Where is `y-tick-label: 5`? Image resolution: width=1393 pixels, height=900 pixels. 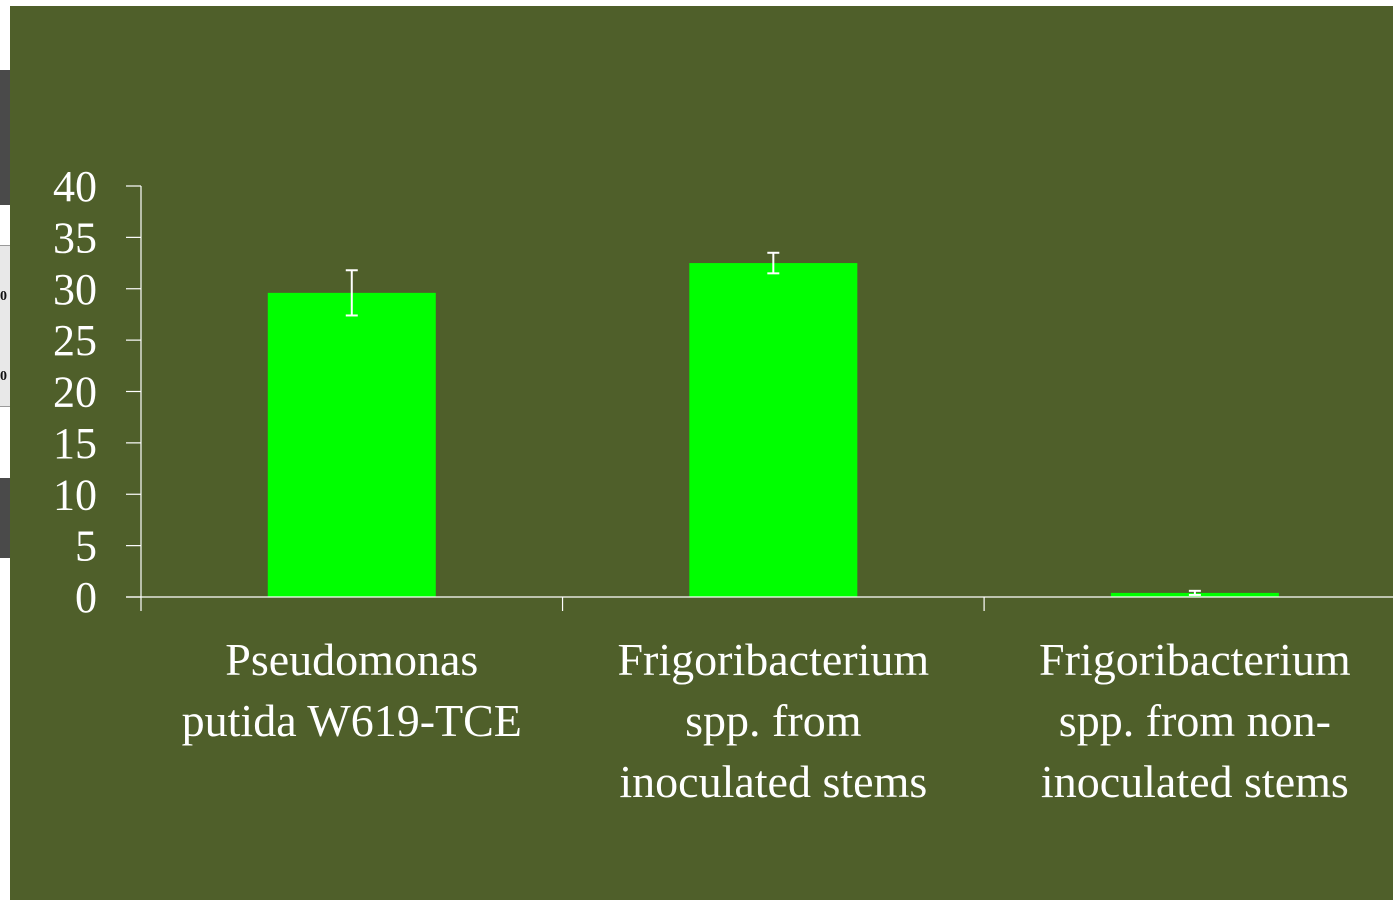 y-tick-label: 5 is located at coordinates (86, 546).